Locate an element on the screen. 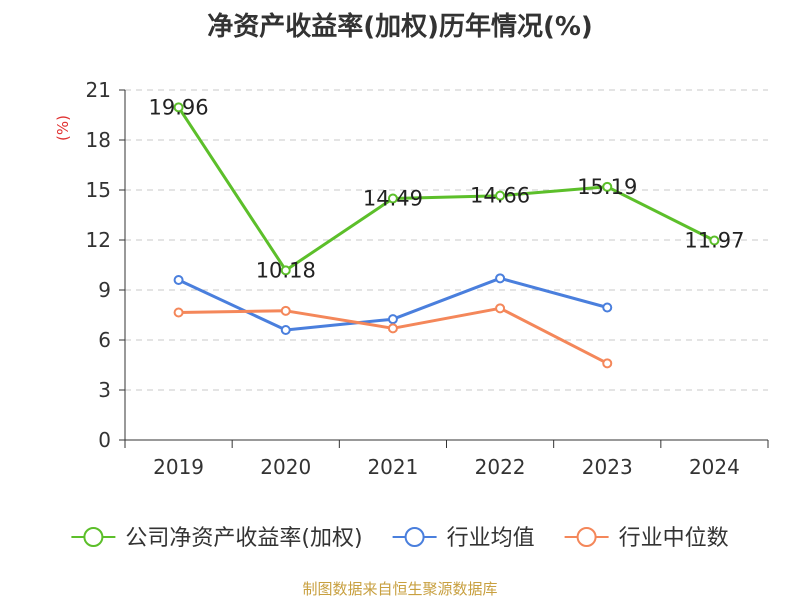 Image resolution: width=800 pixels, height=600 pixels. y-tick-label: 0 is located at coordinates (104, 440).